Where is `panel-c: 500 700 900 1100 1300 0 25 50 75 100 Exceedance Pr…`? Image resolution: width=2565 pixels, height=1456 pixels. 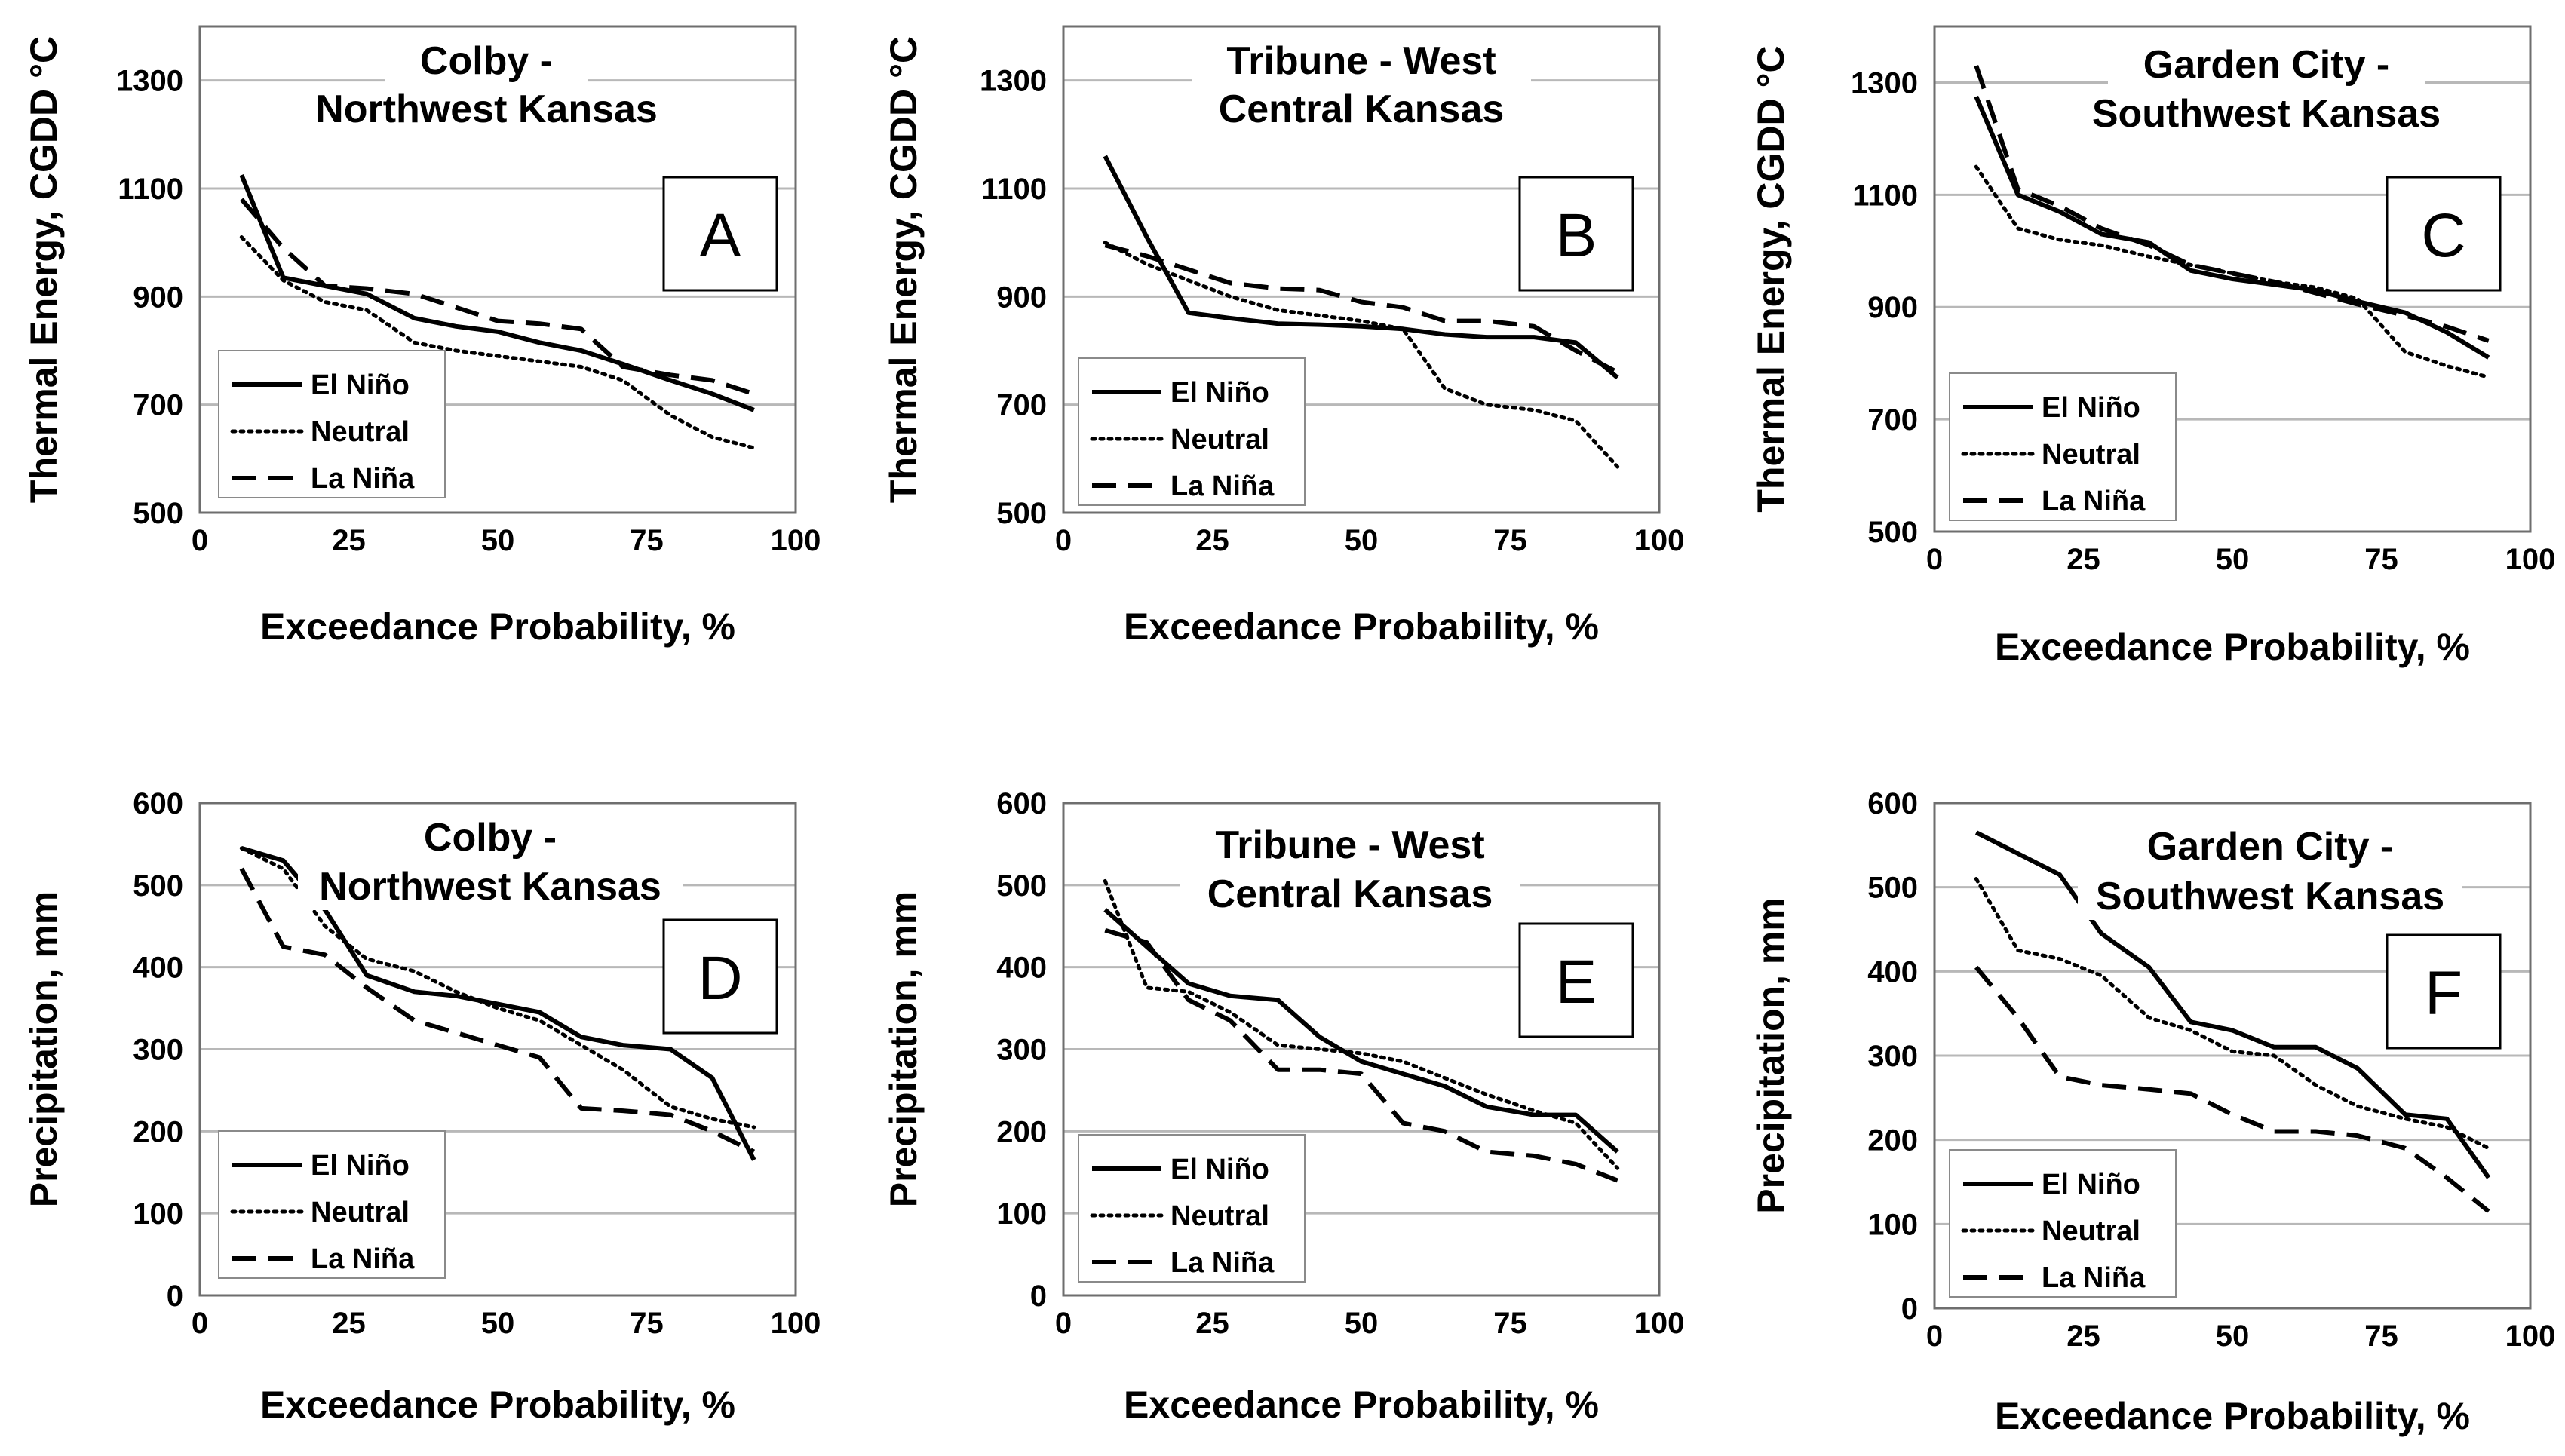 panel-c: 500 700 900 1100 1300 0 25 50 75 100 Exceedance Pr… is located at coordinates (2152, 346).